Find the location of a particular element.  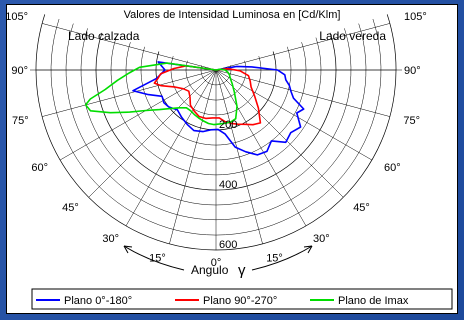

angle-tick-label: 0° is located at coordinates (216, 263).